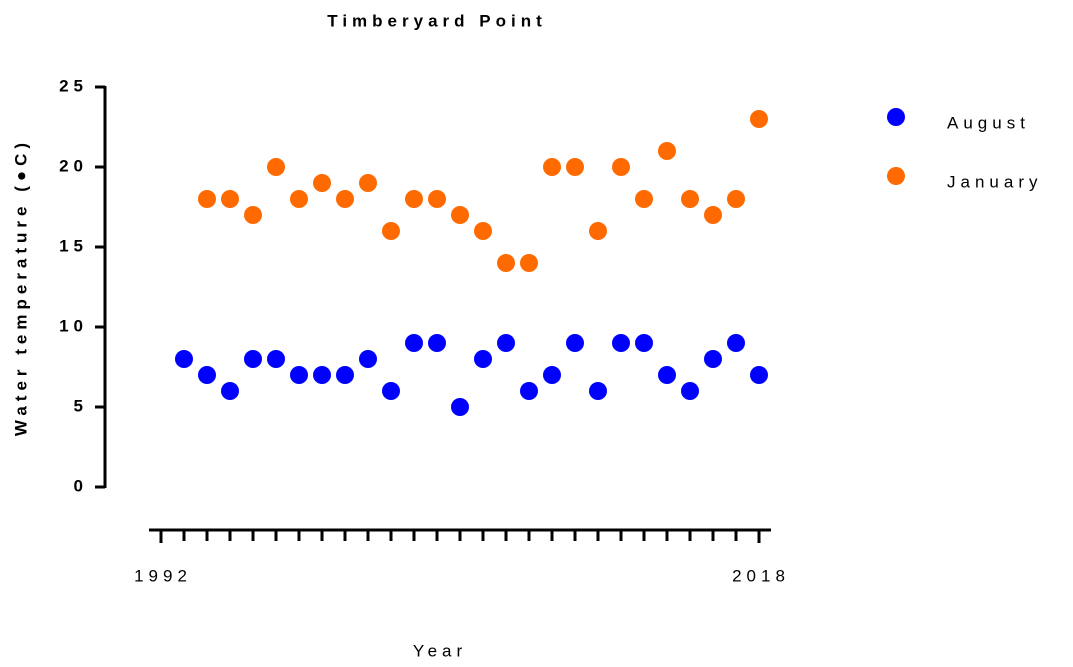  I want to click on legend-label: January, so click(994, 181).